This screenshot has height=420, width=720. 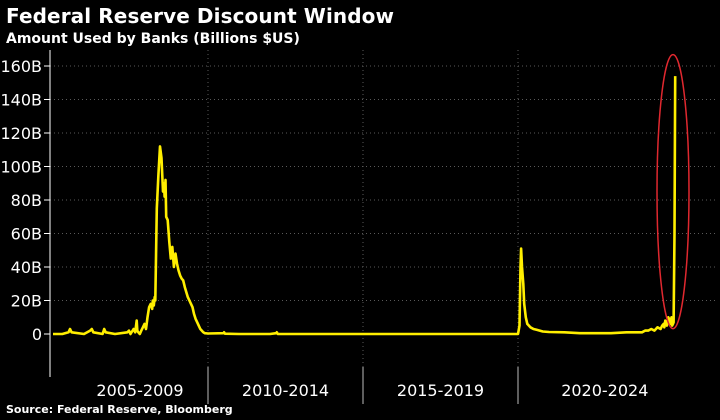 I want to click on chart-subtitle: Amount Used by Banks (Billions $US), so click(x=153, y=39).